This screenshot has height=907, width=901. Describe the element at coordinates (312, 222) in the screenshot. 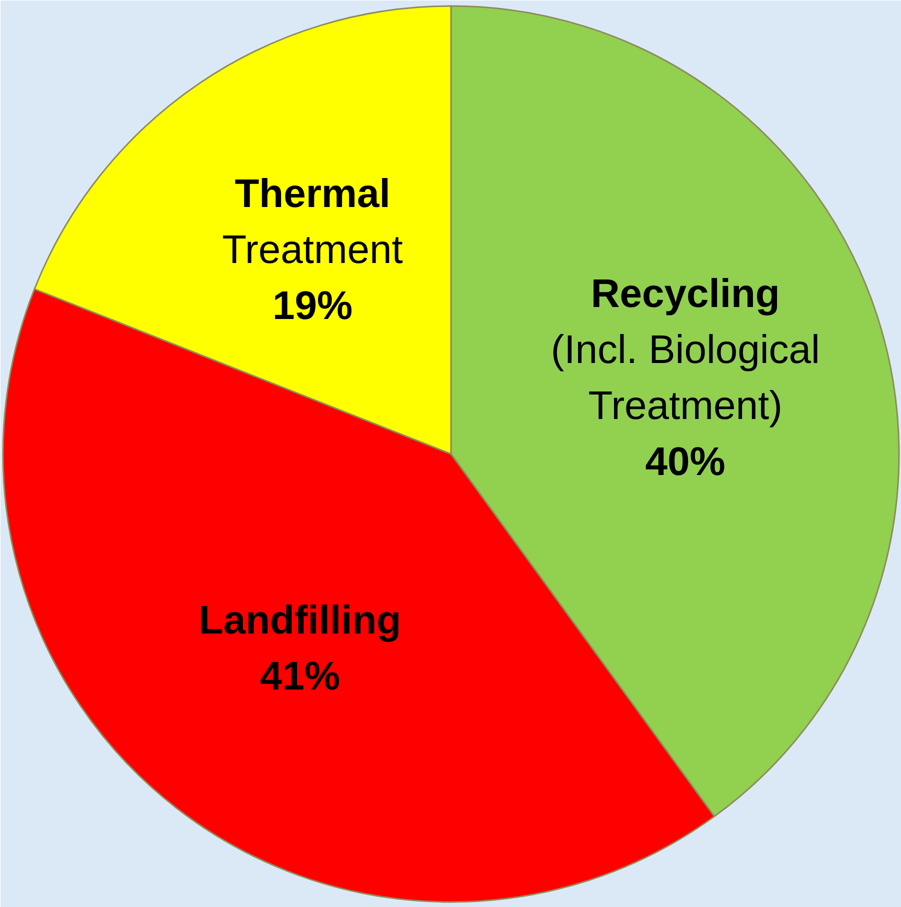

I see `slice-label: Thermal Treatment` at that location.